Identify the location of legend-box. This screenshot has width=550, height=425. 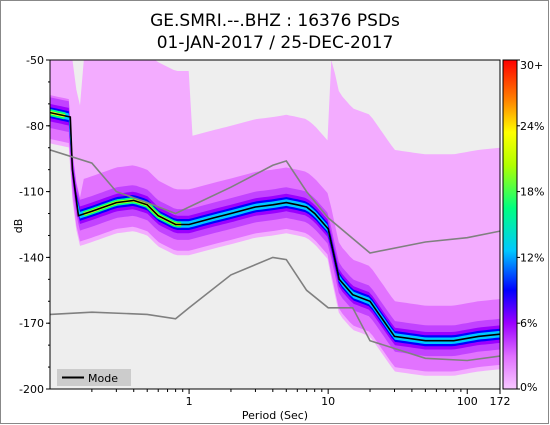
(94, 377).